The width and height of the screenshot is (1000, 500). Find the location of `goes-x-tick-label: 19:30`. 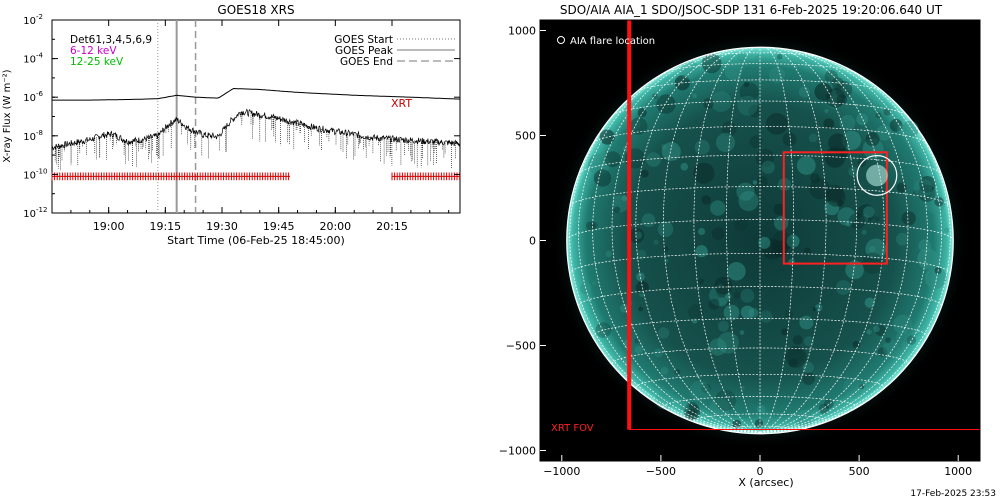

goes-x-tick-label: 19:30 is located at coordinates (222, 226).